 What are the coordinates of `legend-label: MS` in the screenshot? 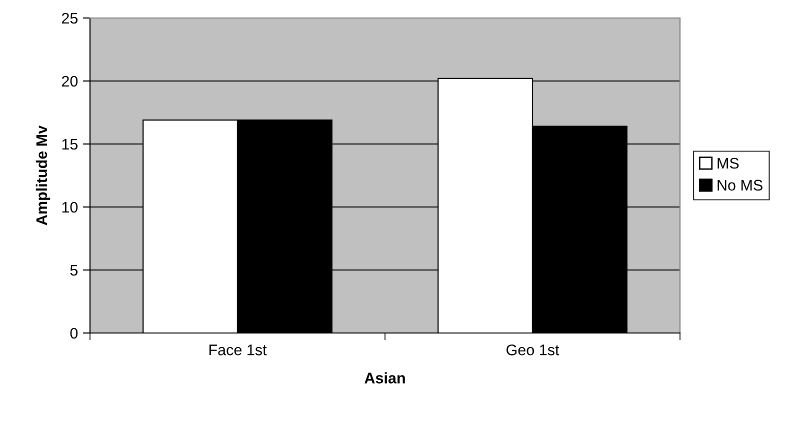 It's located at (728, 163).